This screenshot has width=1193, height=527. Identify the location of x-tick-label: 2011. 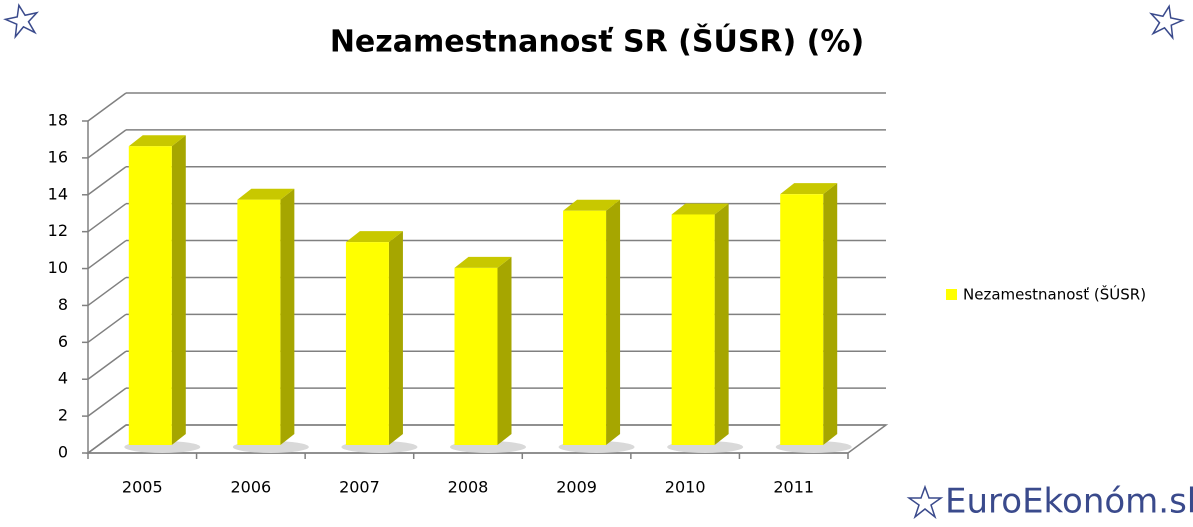
(793, 487).